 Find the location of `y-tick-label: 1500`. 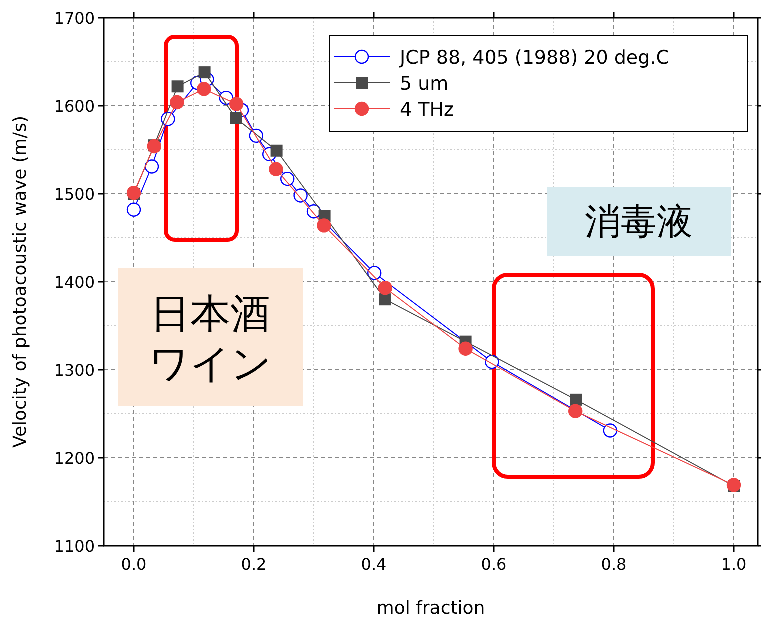

y-tick-label: 1500 is located at coordinates (74, 194).